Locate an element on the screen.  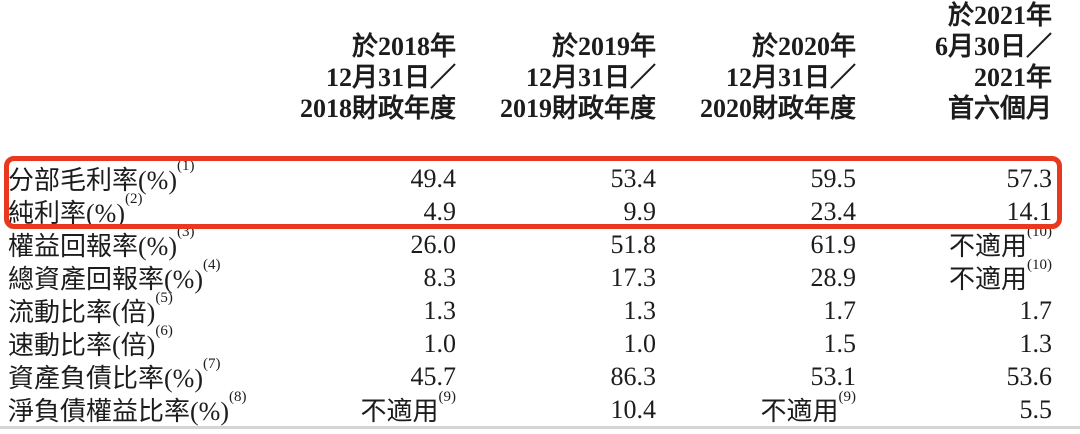
bottom-divider is located at coordinates (540, 427).